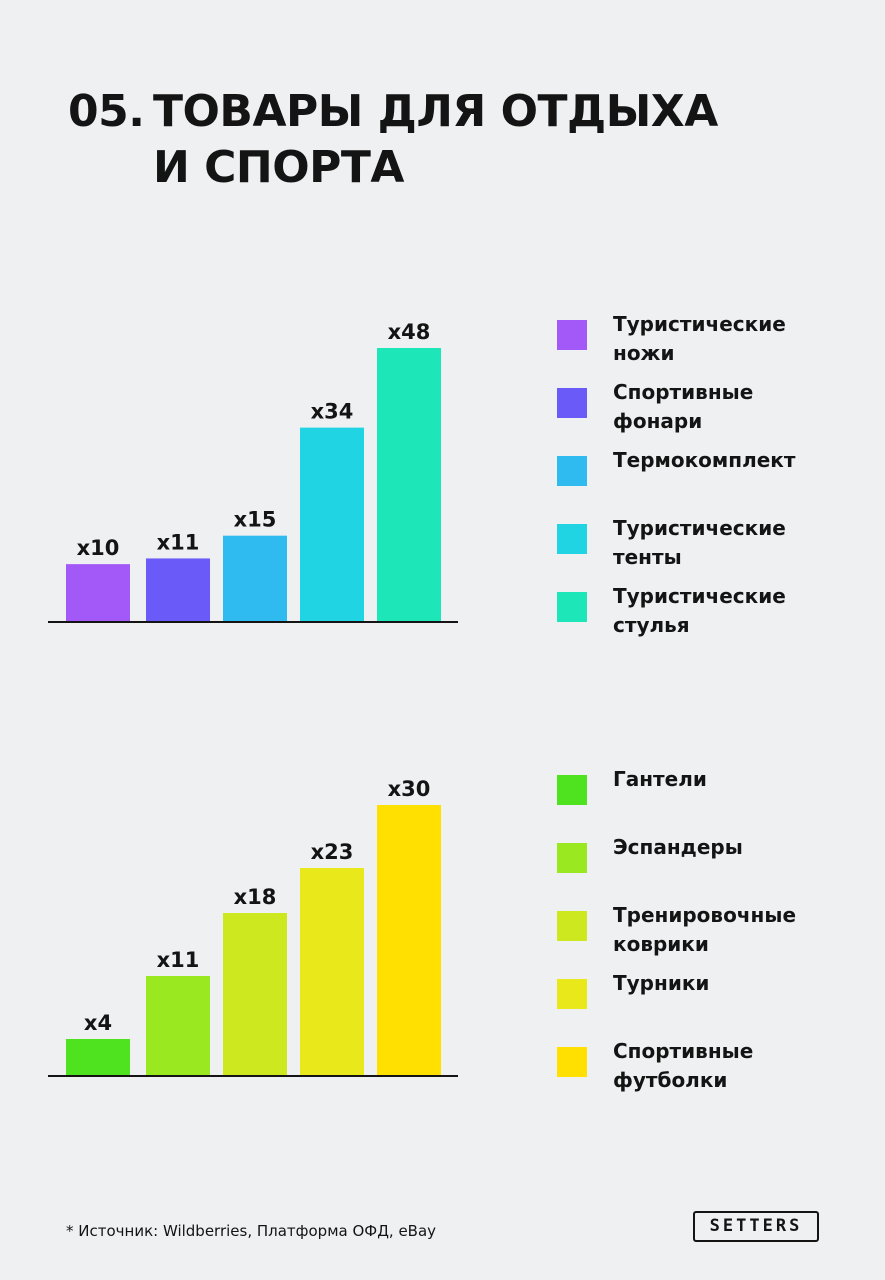  Describe the element at coordinates (435, 111) in the screenshot. I see `title-line-1: ТОВАРЫ ДЛЯ ОТДЫХА` at that location.